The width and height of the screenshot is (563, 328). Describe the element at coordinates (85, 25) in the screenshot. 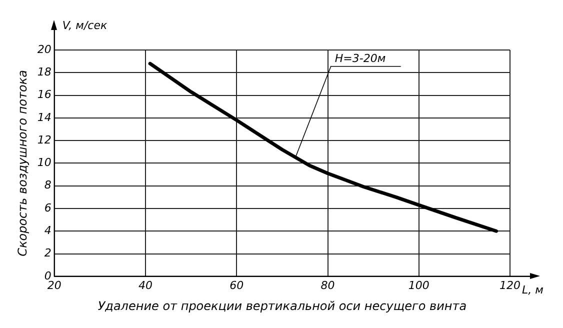

I see `text: V, м/сек` at that location.